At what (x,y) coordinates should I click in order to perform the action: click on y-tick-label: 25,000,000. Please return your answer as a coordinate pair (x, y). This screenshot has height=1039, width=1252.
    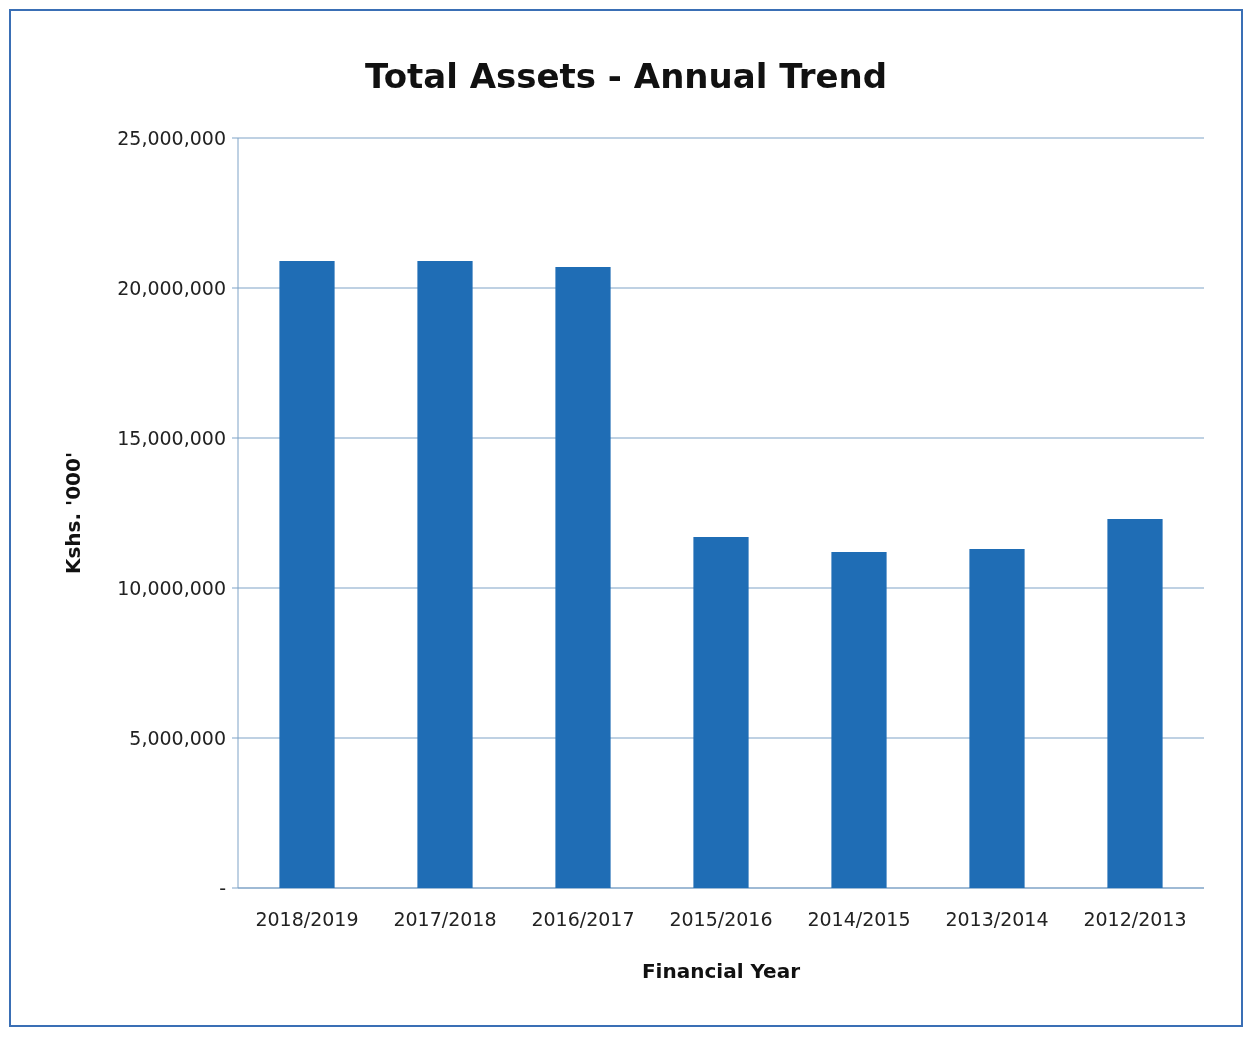
    Looking at the image, I should click on (171, 137).